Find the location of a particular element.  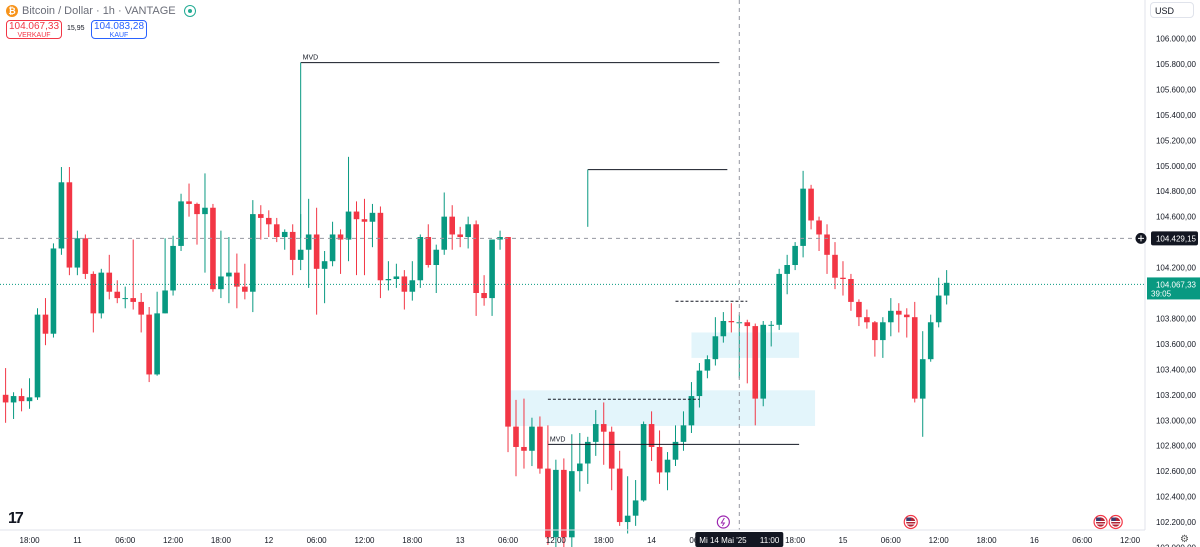

plus-icon is located at coordinates (1141, 238).